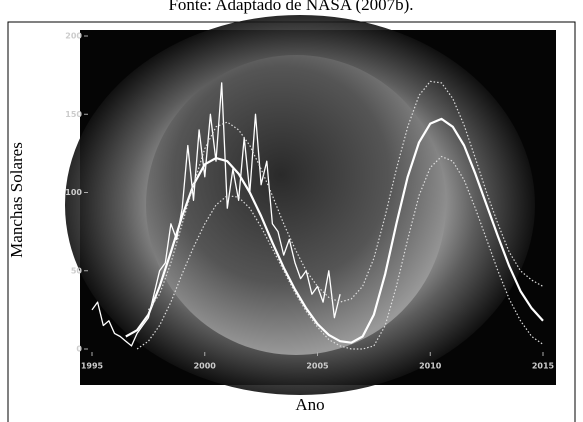 Image resolution: width=583 pixels, height=422 pixels. What do you see at coordinates (79, 349) in the screenshot?
I see `y-tick-label: 0` at bounding box center [79, 349].